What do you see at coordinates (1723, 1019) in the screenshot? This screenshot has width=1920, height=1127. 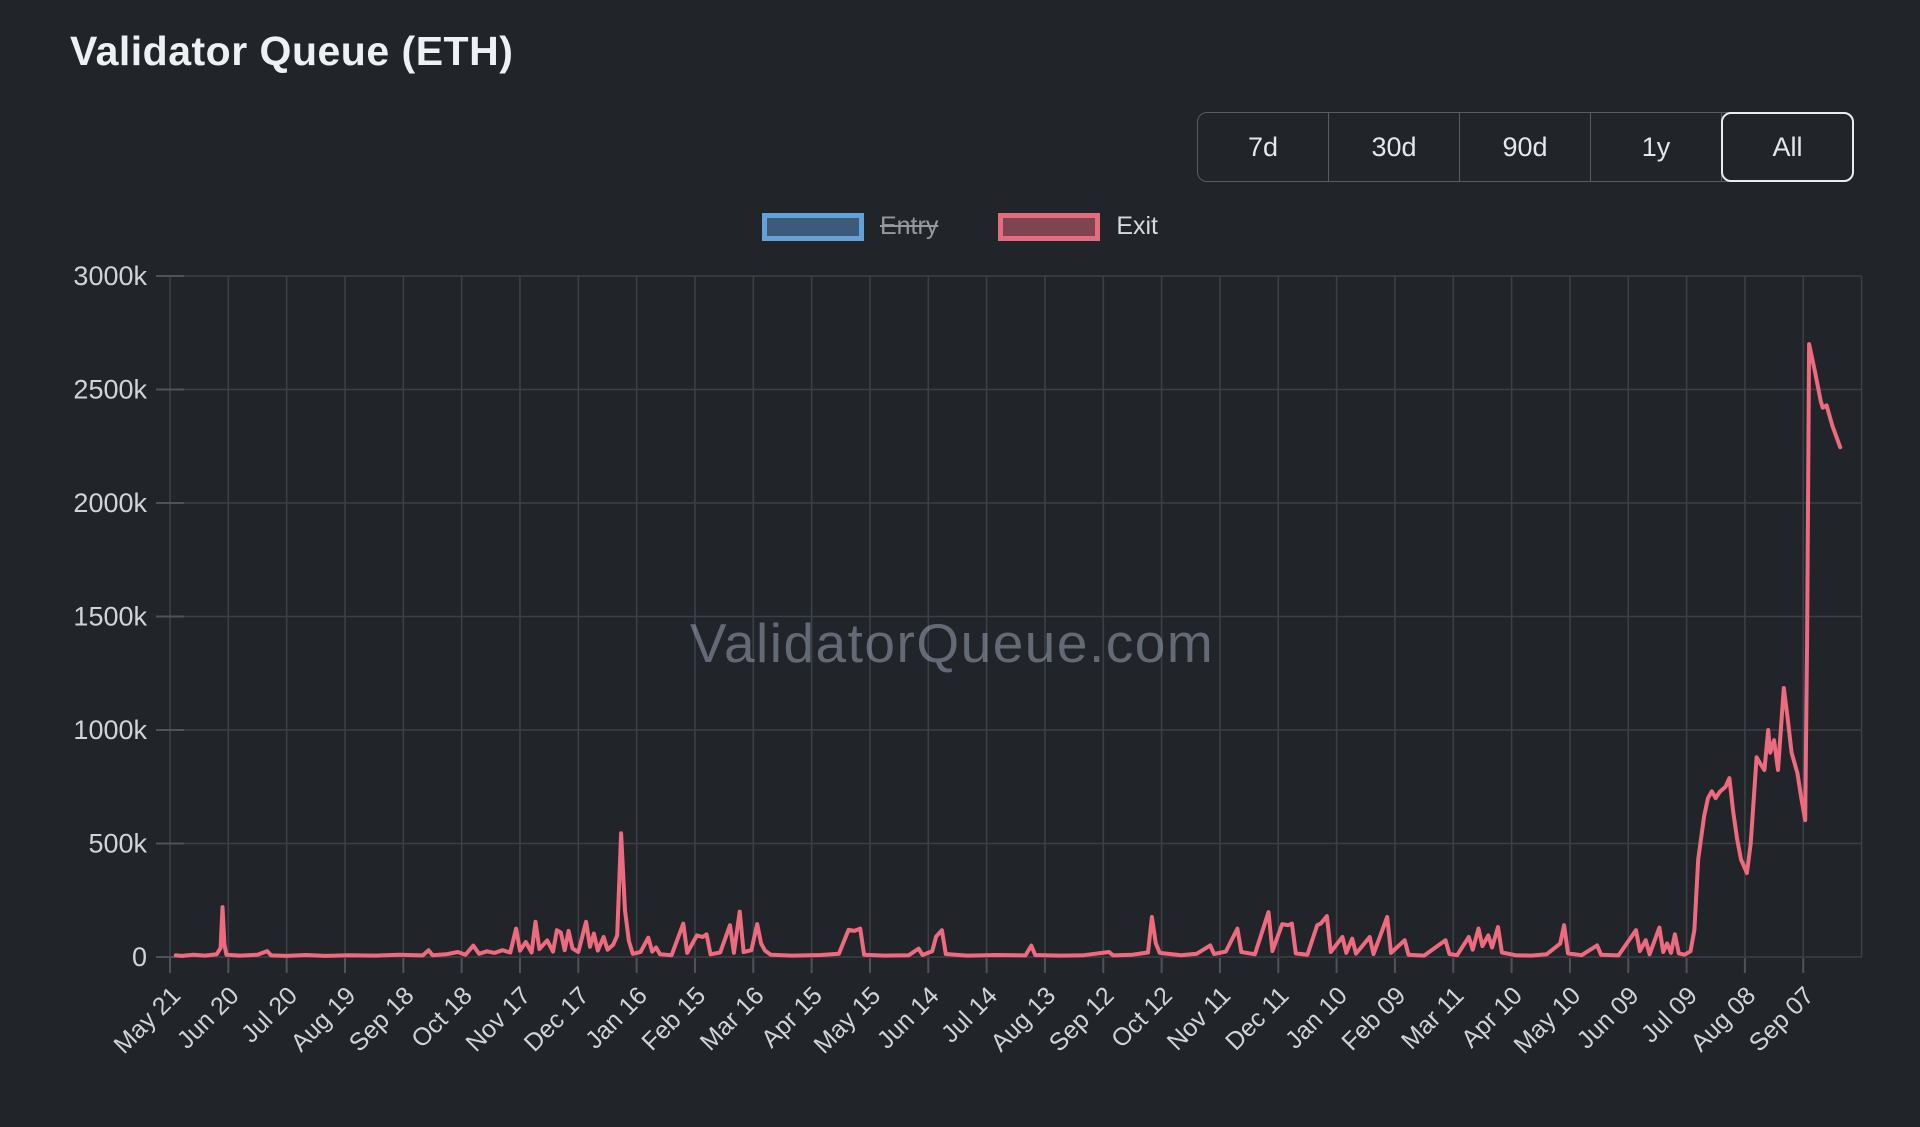 I see `x-axis-label: Aug 08` at bounding box center [1723, 1019].